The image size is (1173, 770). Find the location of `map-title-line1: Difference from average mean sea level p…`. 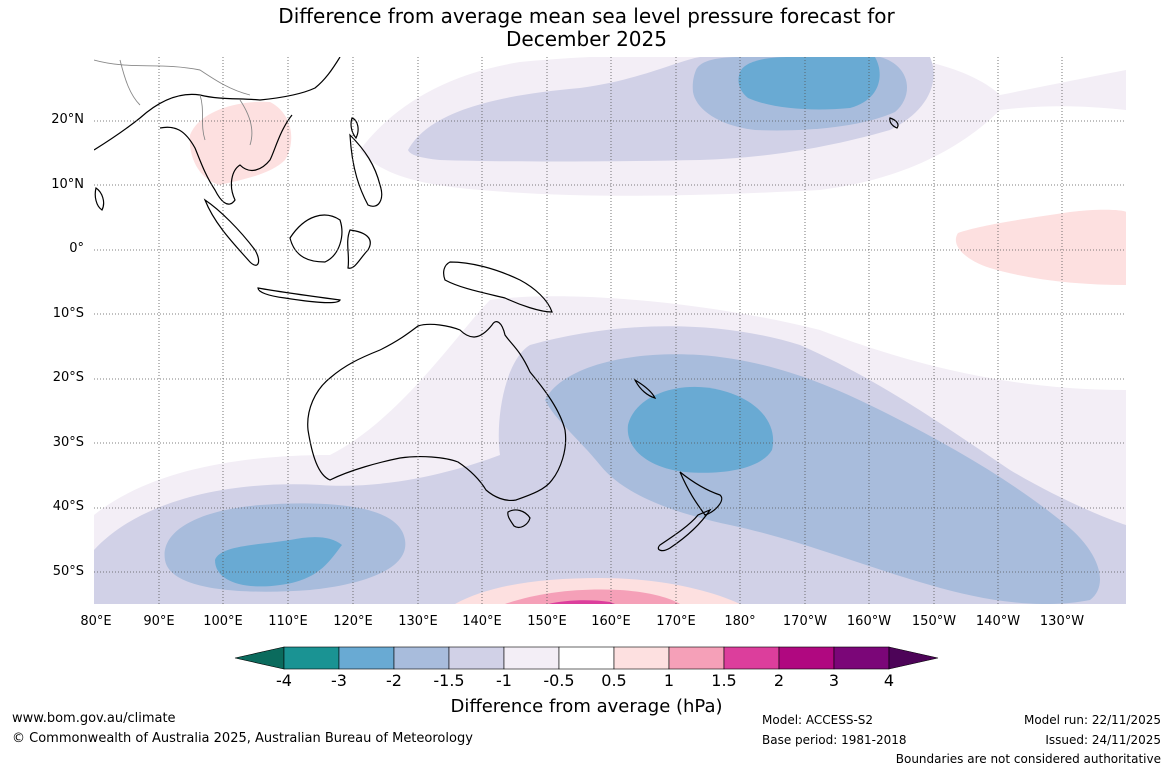

map-title-line1: Difference from average mean sea level p… is located at coordinates (586, 16).